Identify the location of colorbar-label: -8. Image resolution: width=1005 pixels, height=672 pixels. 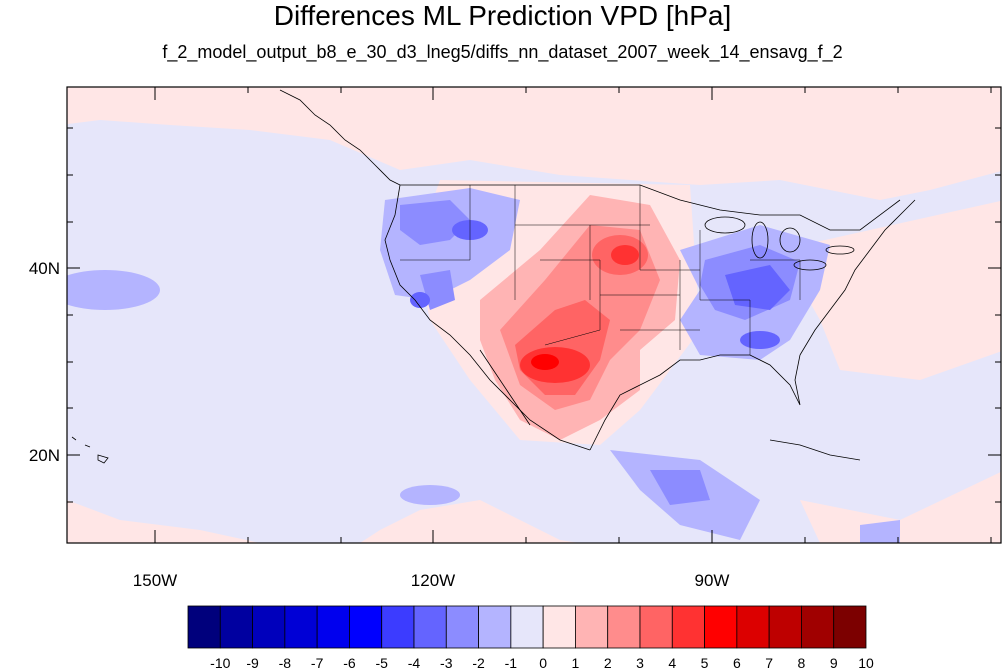
(285, 663).